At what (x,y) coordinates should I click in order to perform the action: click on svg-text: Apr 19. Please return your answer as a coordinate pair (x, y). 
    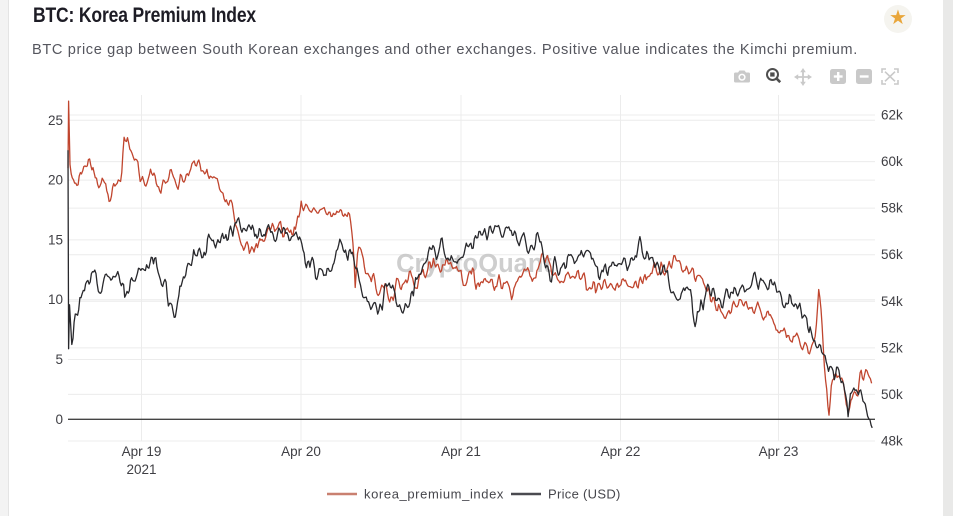
    Looking at the image, I should click on (142, 451).